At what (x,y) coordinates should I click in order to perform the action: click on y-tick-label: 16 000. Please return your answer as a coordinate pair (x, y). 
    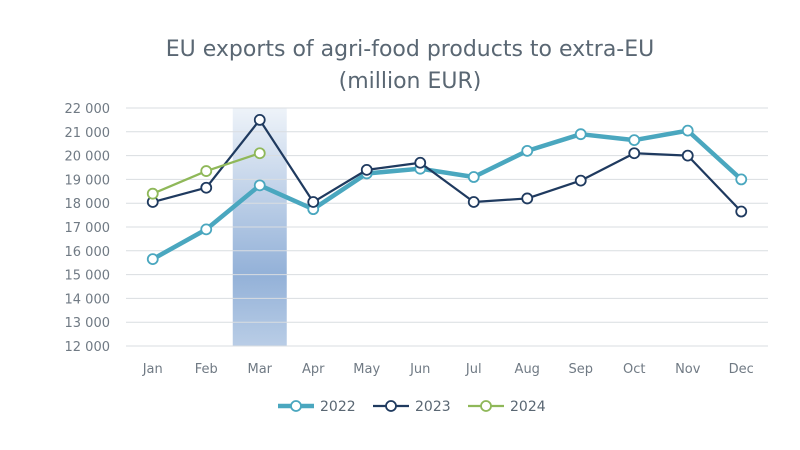
    Looking at the image, I should click on (88, 252).